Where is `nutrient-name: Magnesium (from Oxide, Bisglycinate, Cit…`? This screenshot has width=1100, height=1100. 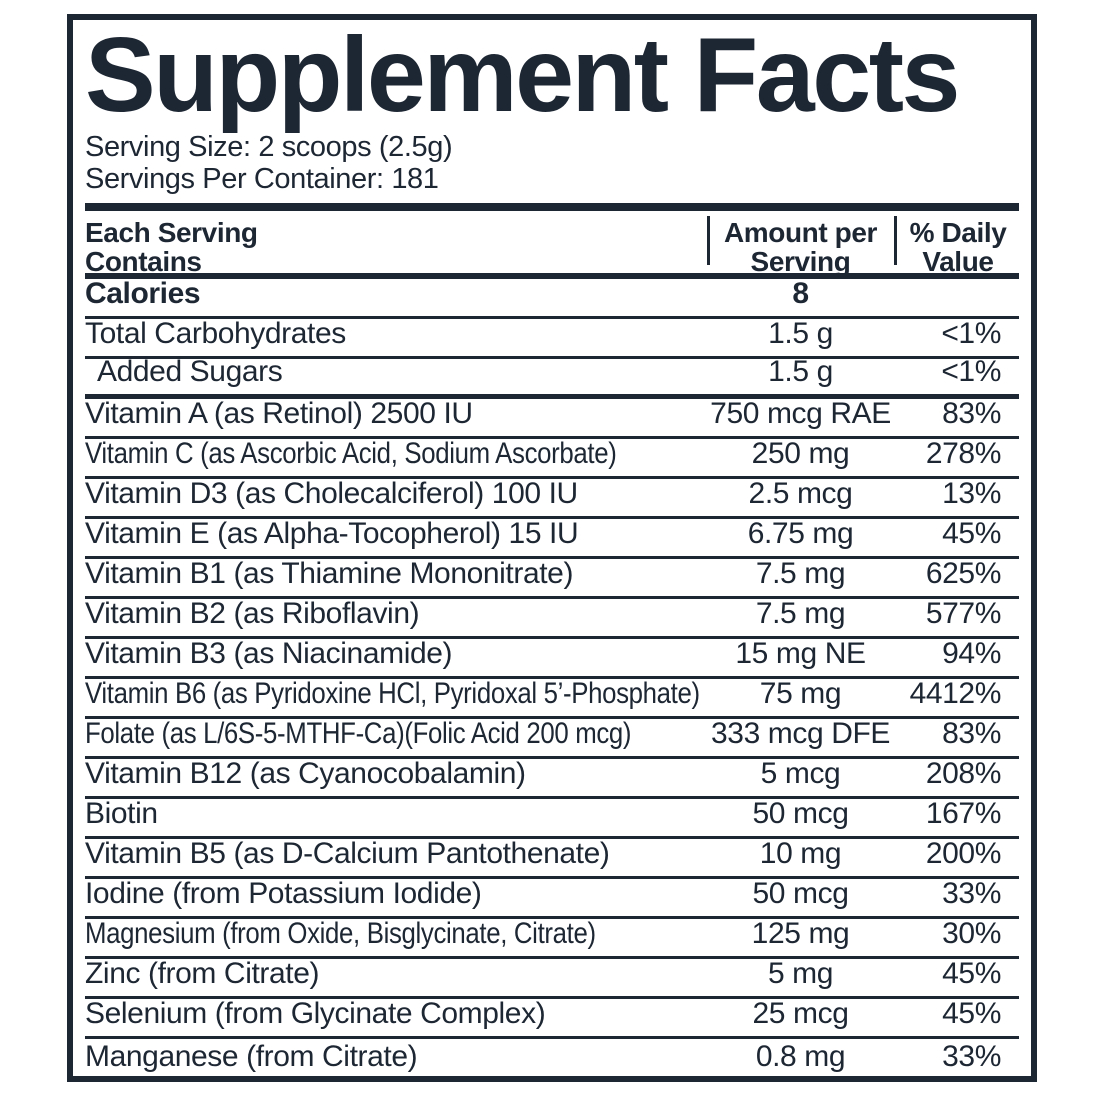
nutrient-name: Magnesium (from Oxide, Bisglycinate, Cit… is located at coordinates (340, 933).